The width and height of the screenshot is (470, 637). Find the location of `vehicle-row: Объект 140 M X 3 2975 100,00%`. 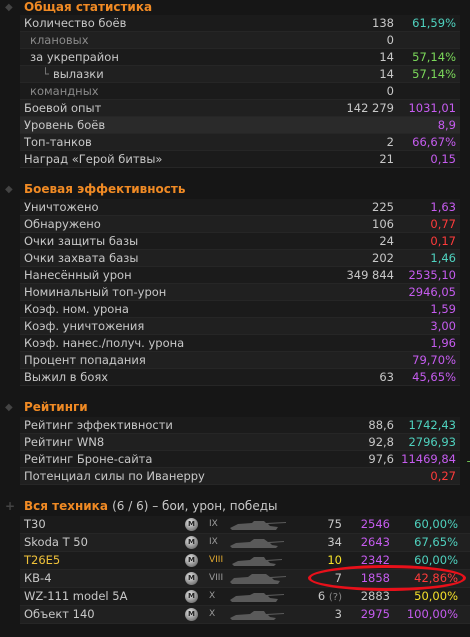

vehicle-row: Объект 140 M X 3 2975 100,00% is located at coordinates (245, 615).